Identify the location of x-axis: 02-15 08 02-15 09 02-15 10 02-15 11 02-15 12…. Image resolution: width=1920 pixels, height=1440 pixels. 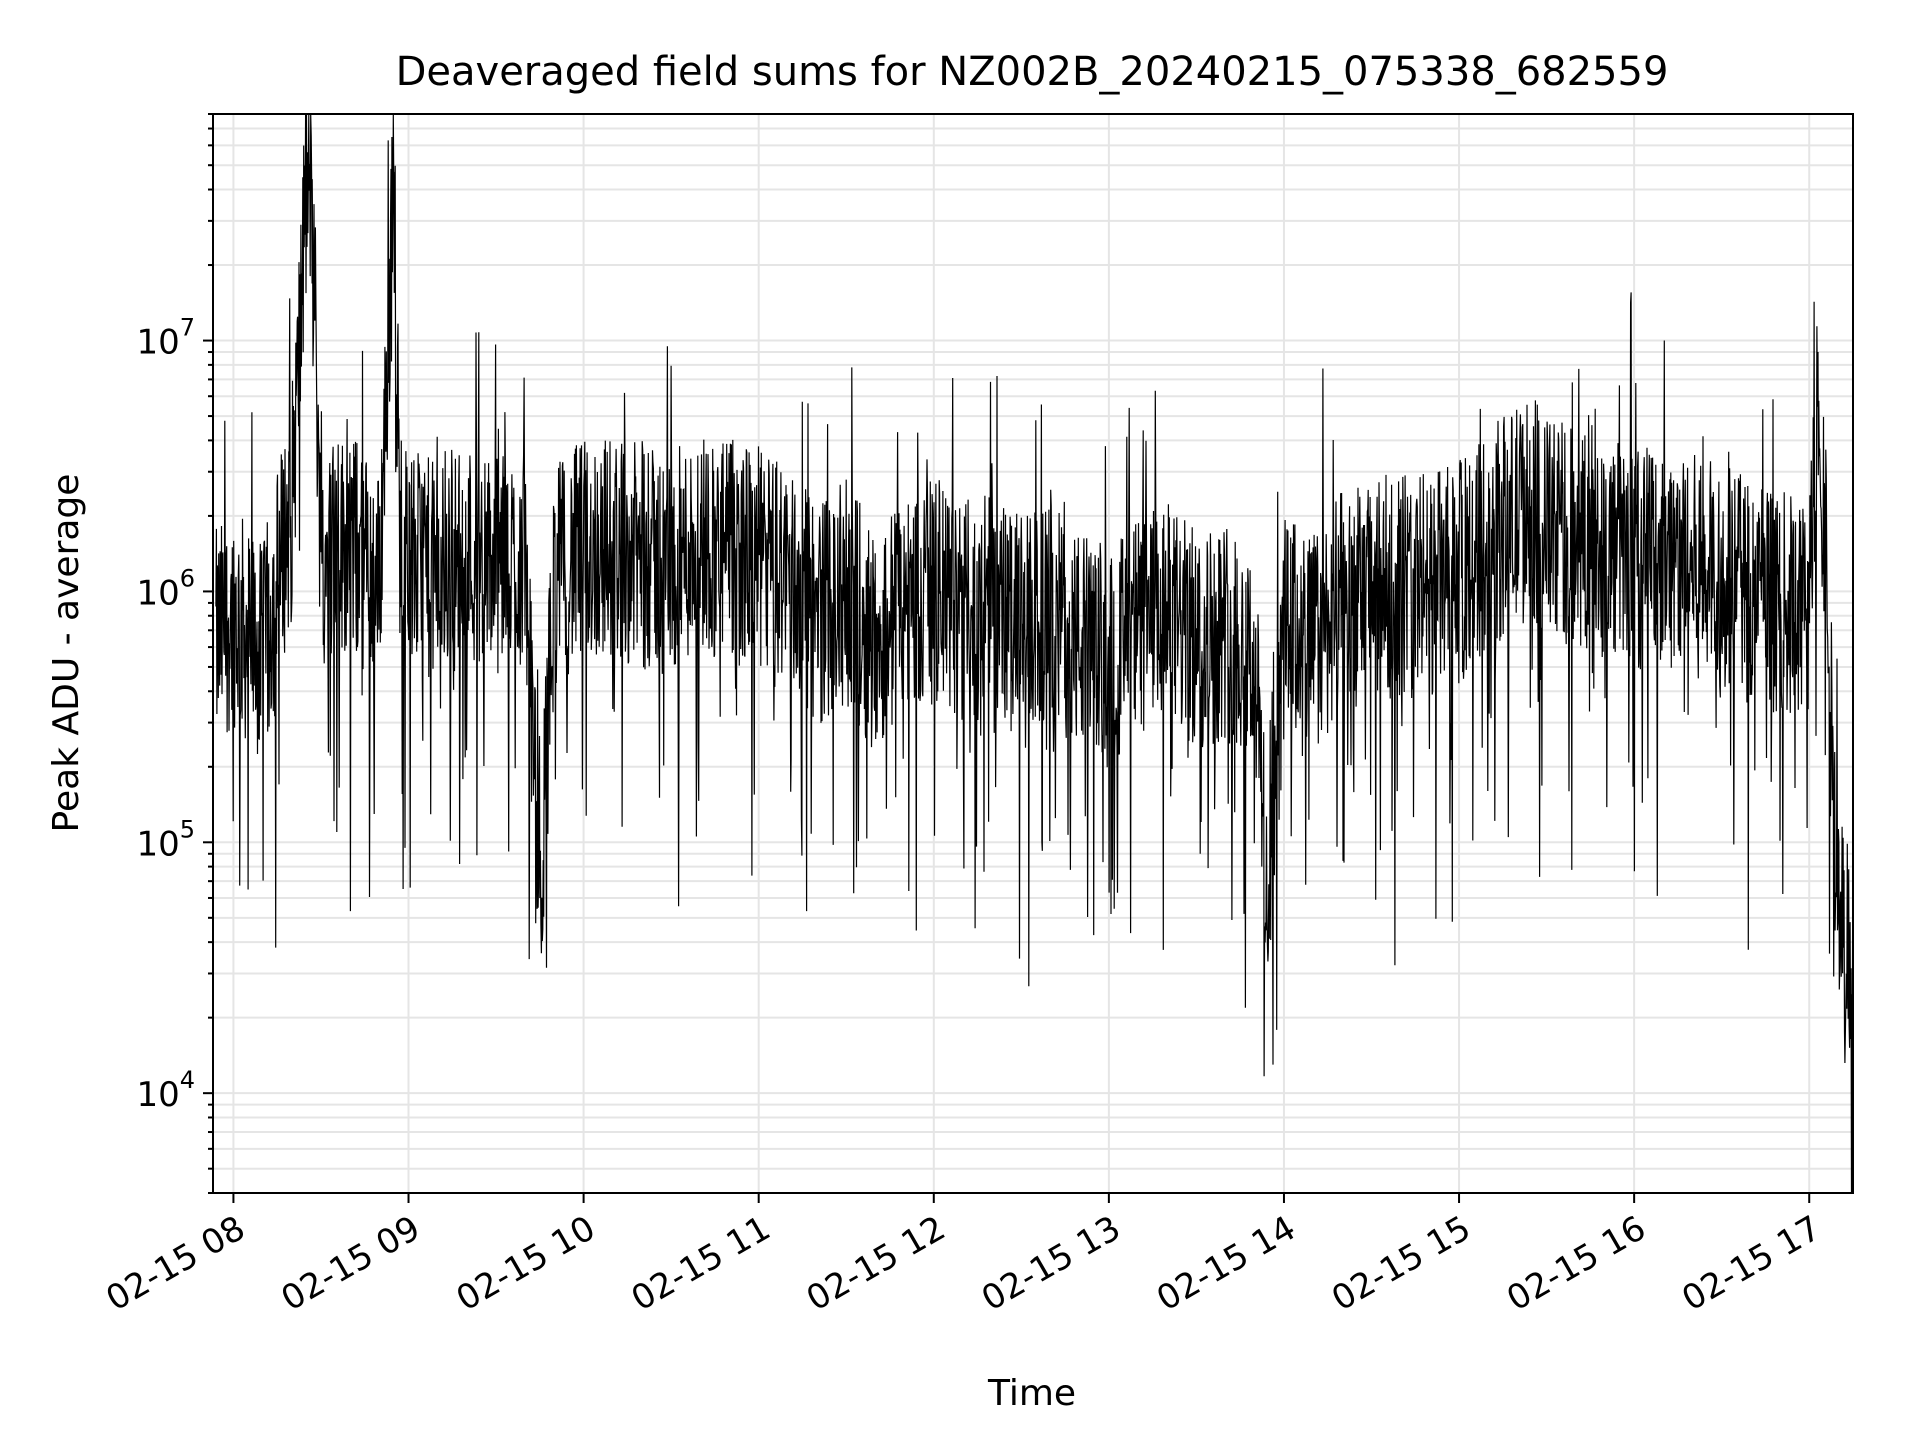
(964, 1256).